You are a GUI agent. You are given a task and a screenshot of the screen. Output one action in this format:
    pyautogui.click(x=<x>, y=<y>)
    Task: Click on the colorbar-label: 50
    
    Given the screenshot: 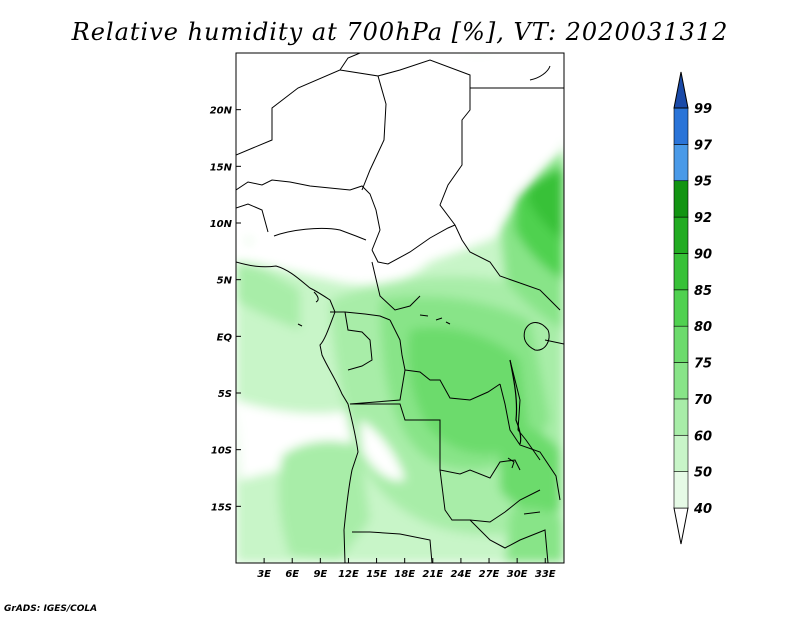 What is the action you would take?
    pyautogui.click(x=703, y=473)
    